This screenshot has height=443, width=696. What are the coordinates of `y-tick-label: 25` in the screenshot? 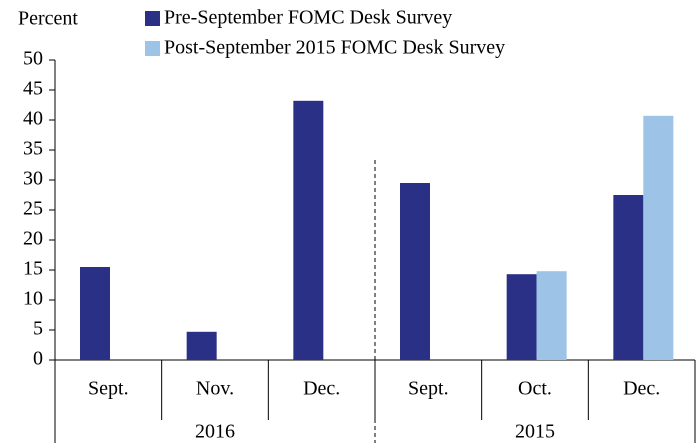 It's located at (33, 209).